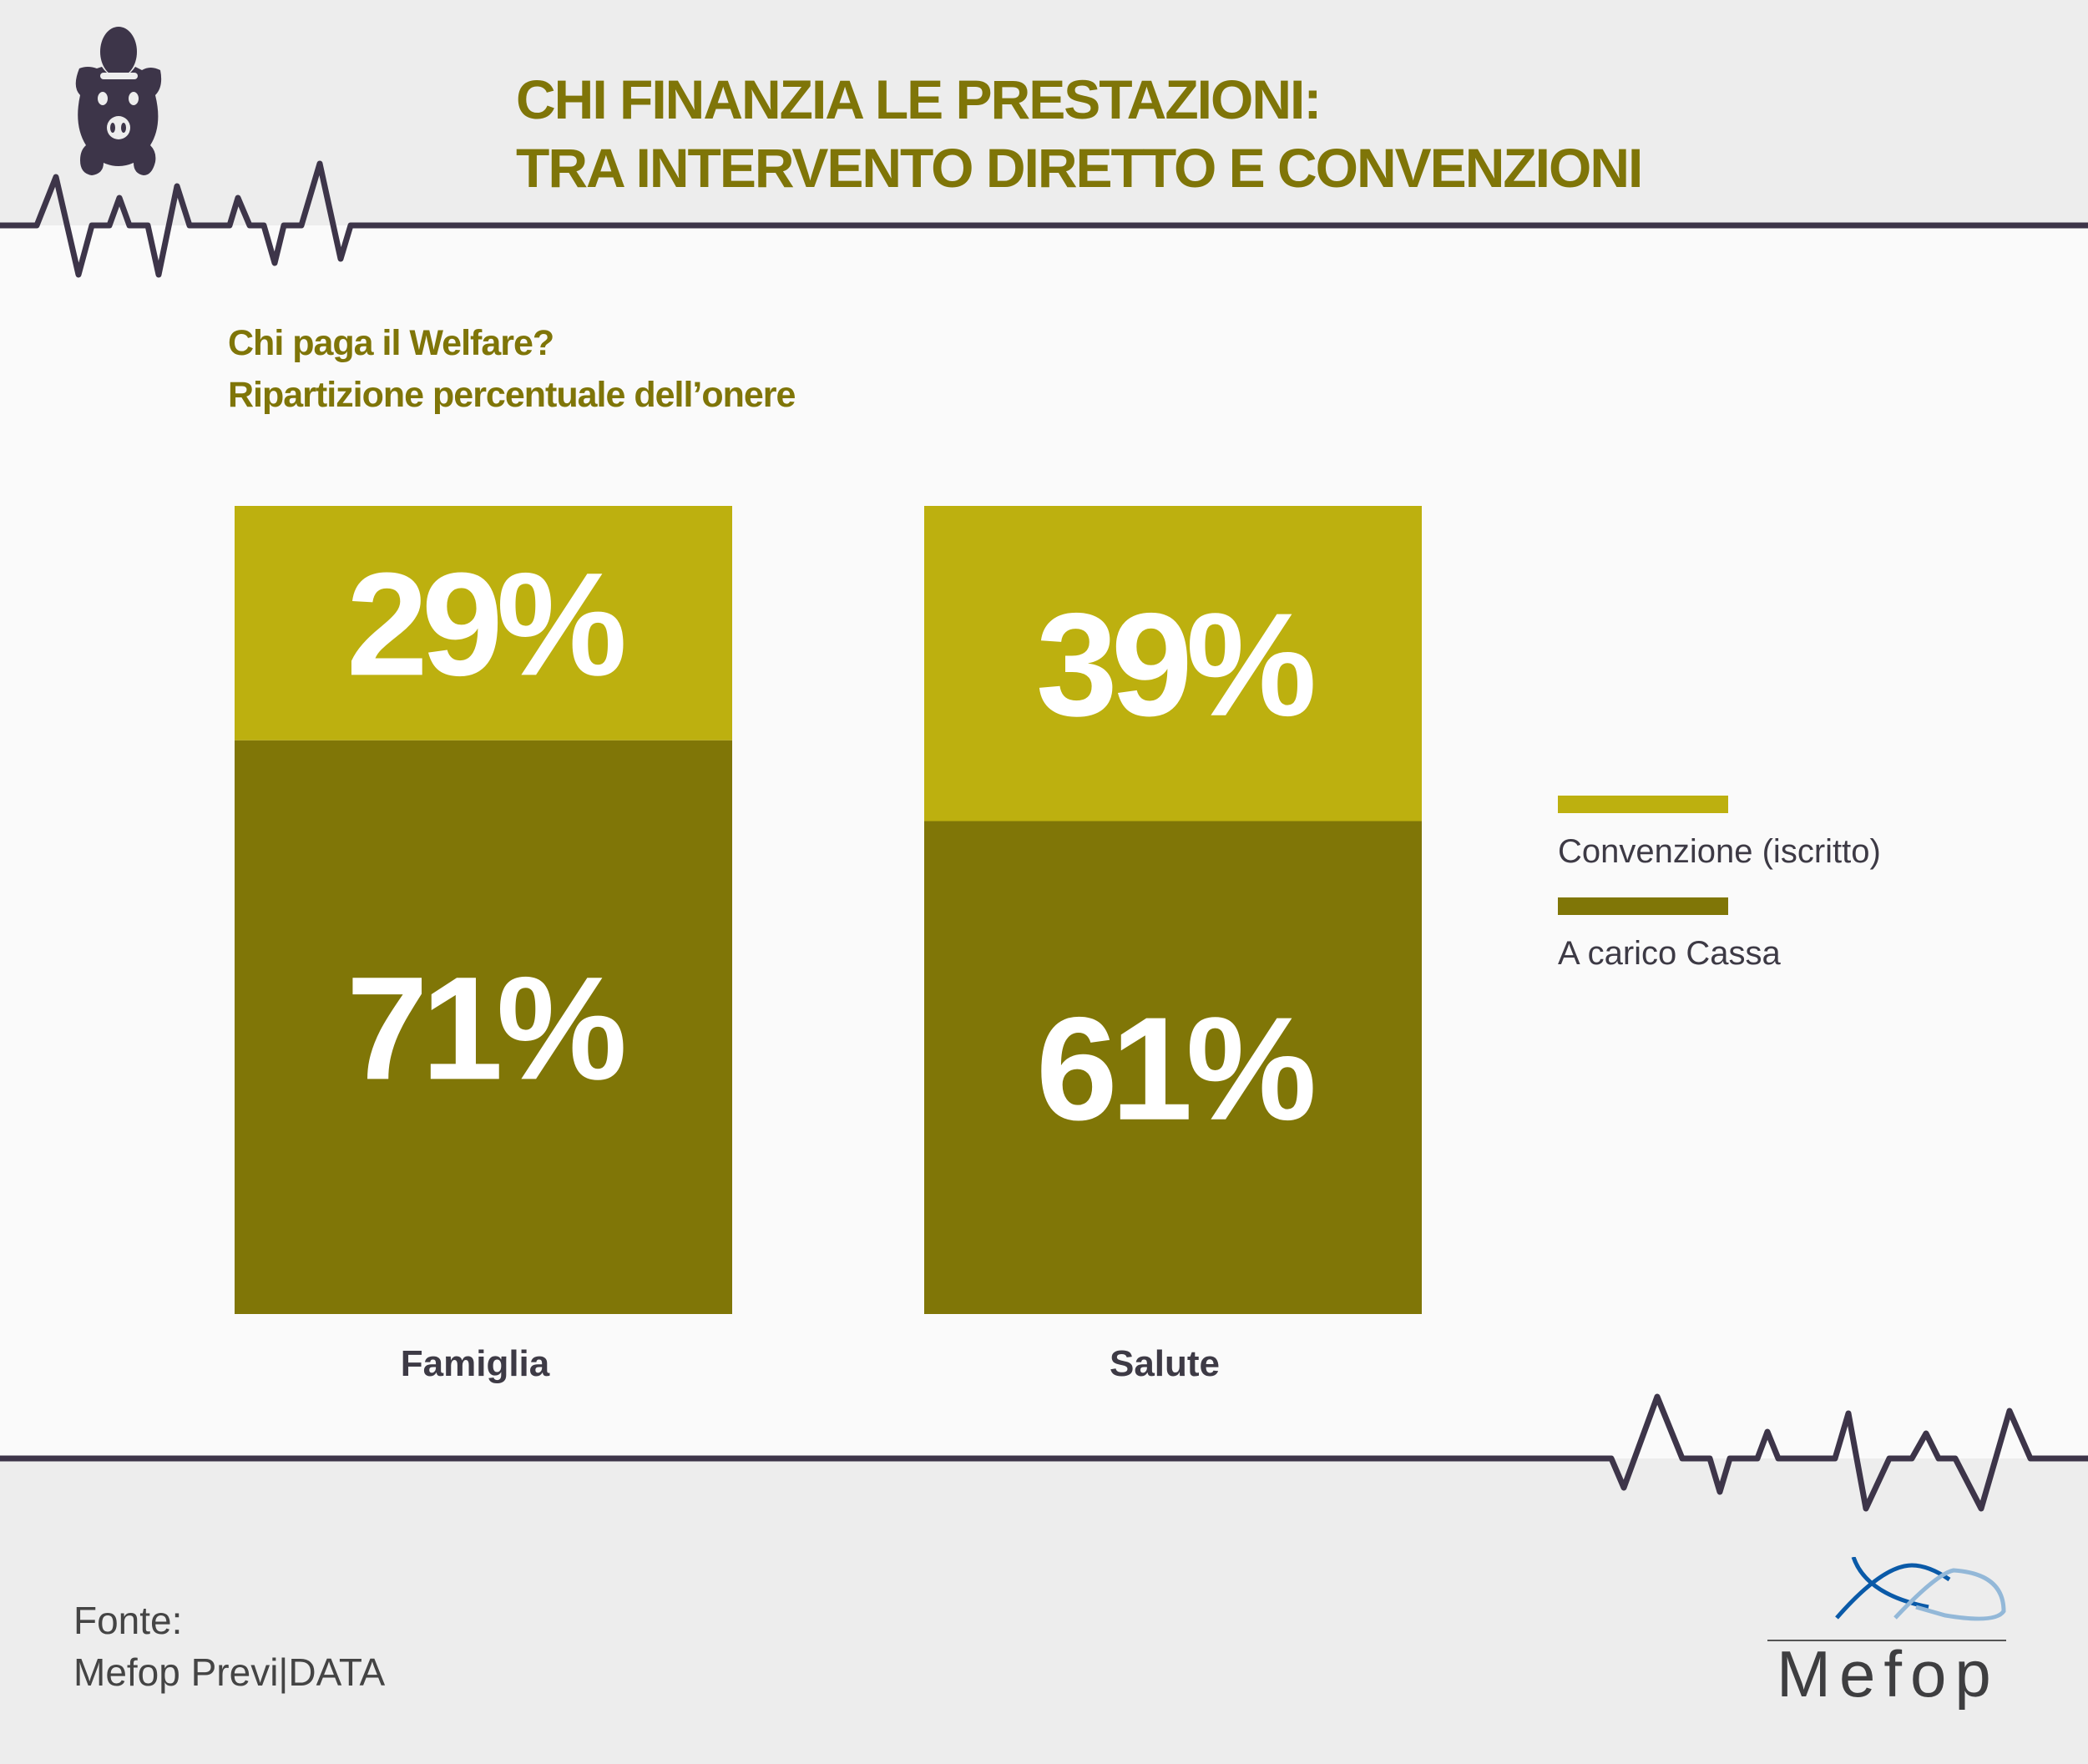 This screenshot has height=1764, width=2088. I want to click on data-label: 39%, so click(1174, 665).